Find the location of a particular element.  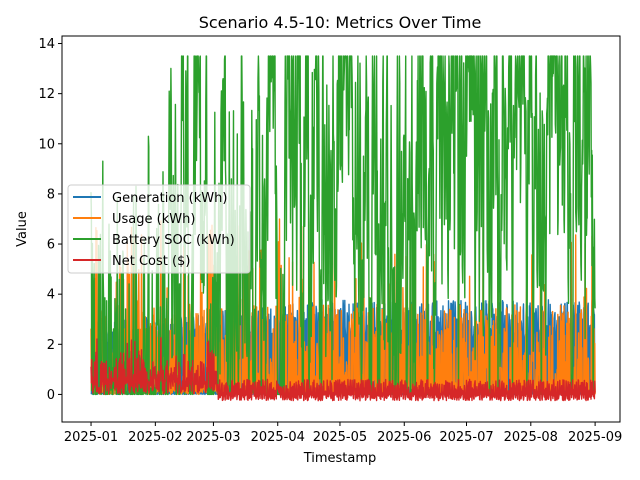

x-axis-title: Timestamp is located at coordinates (340, 458).